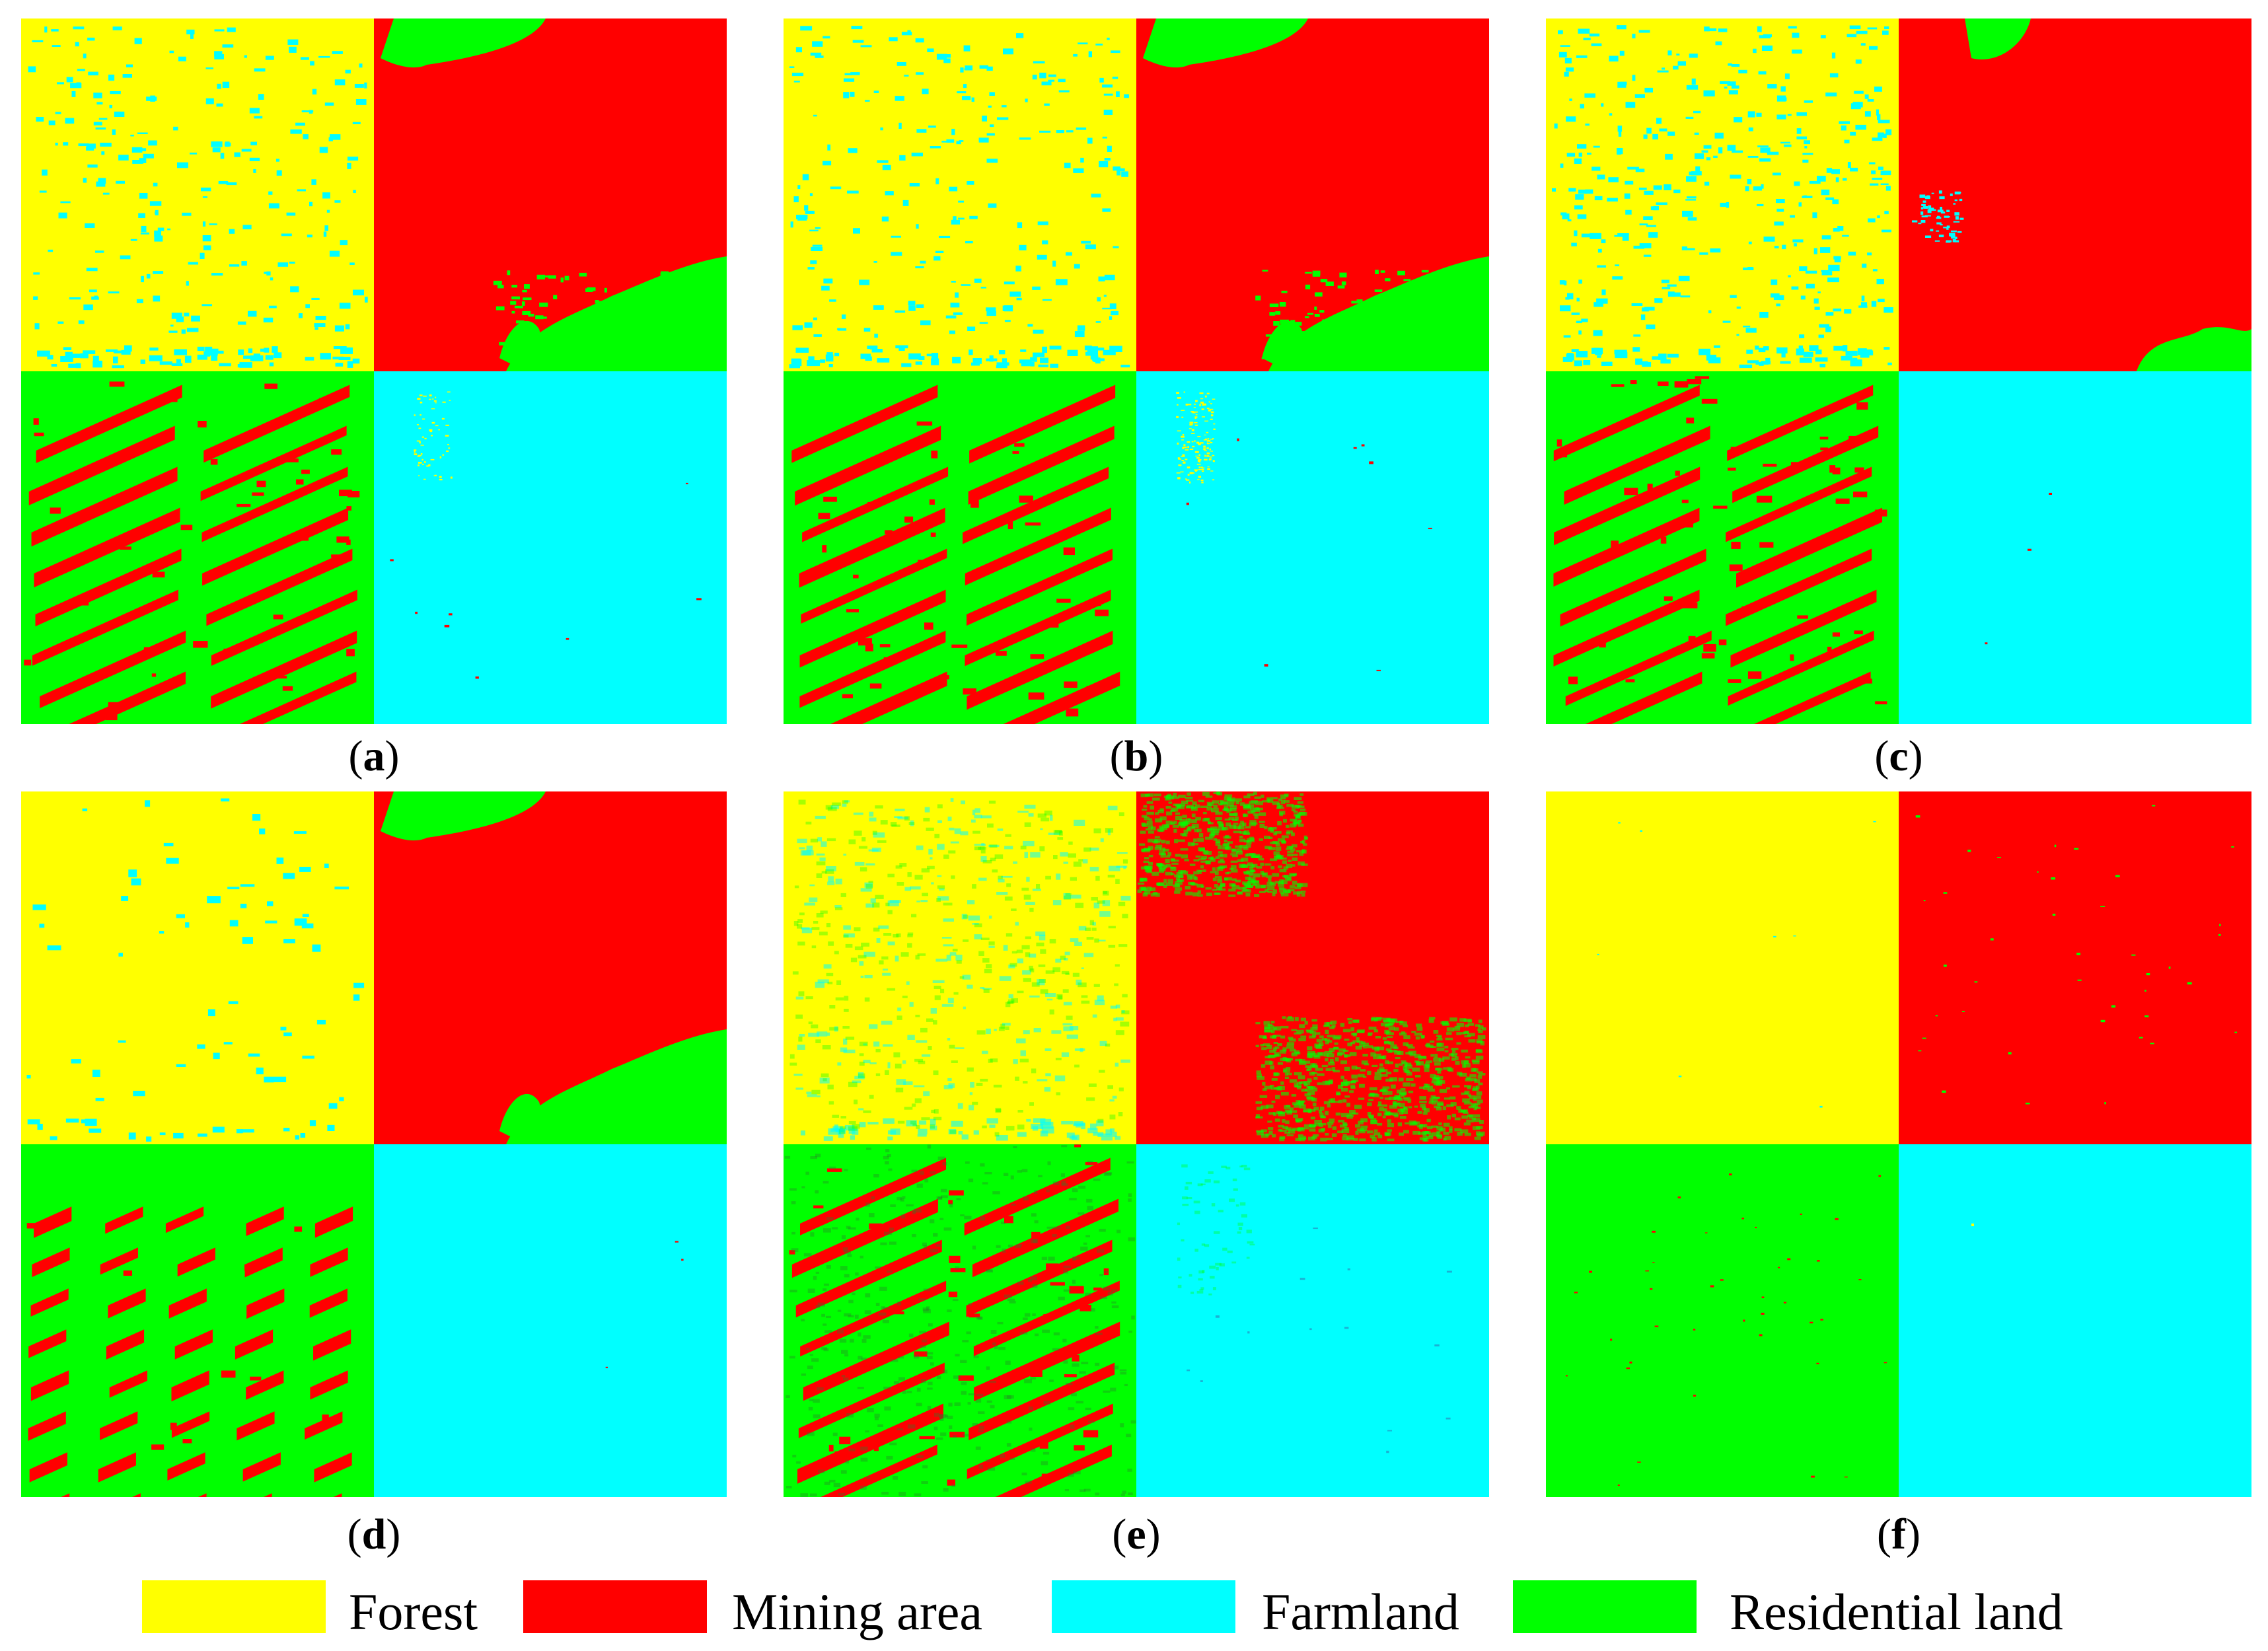  I want to click on mining-green-region, so click(2194, 349).